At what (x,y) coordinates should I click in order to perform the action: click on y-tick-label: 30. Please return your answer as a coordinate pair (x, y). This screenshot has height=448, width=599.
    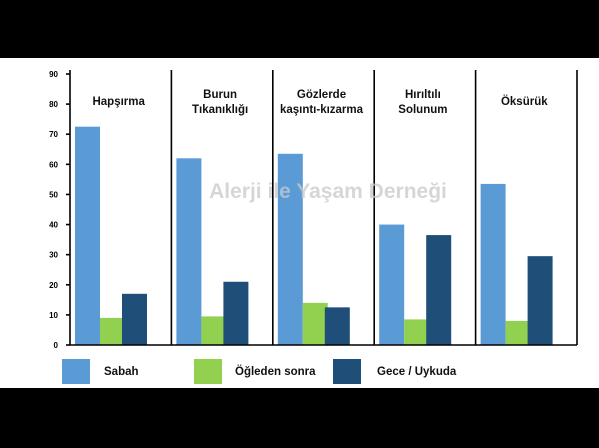
    Looking at the image, I should click on (53, 255).